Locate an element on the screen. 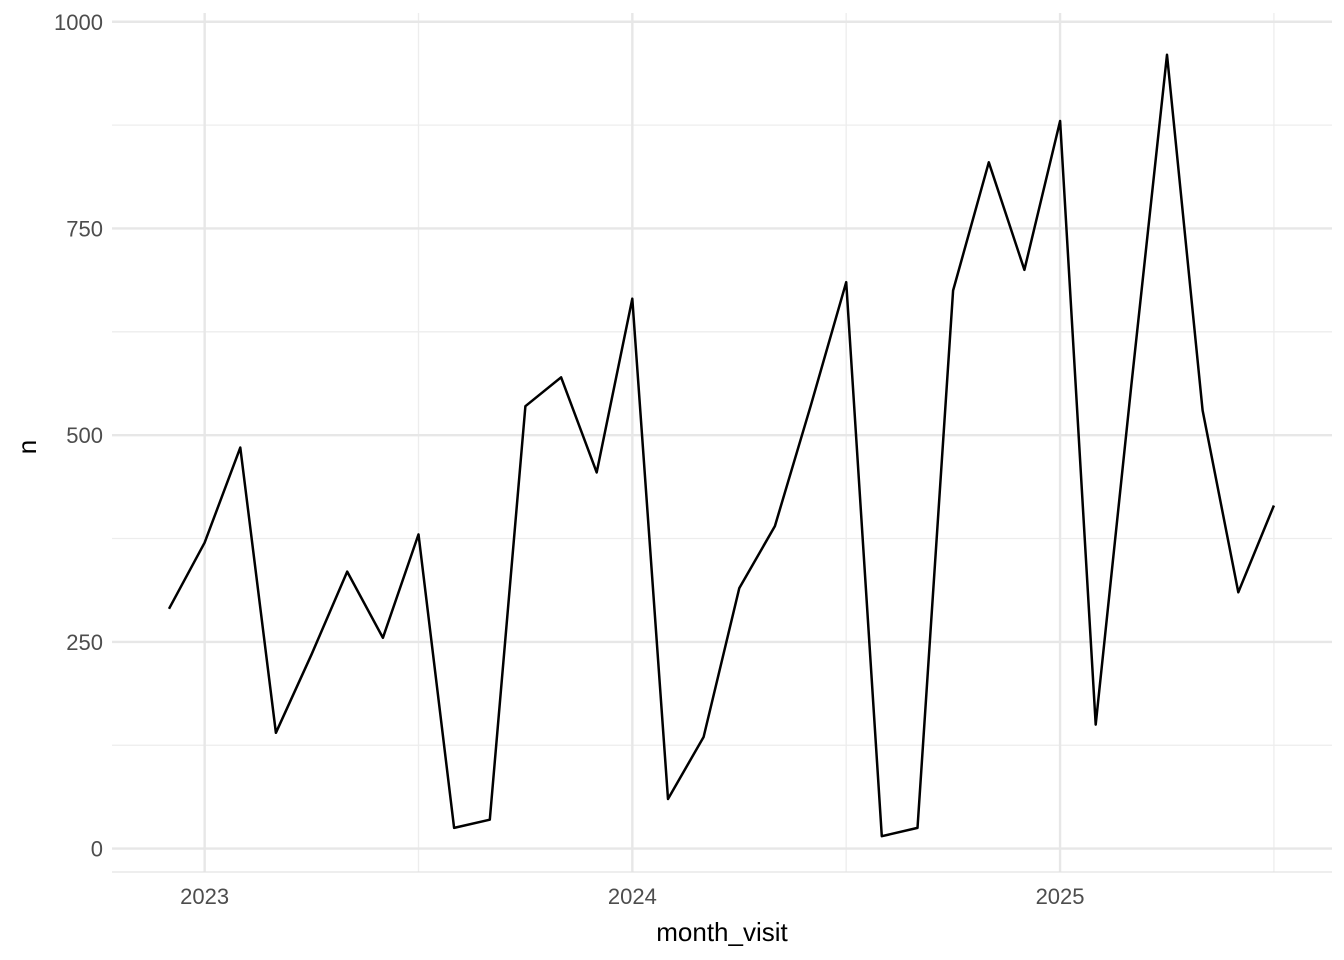 This screenshot has height=960, width=1344. y-tick-label: 250 is located at coordinates (84, 642).